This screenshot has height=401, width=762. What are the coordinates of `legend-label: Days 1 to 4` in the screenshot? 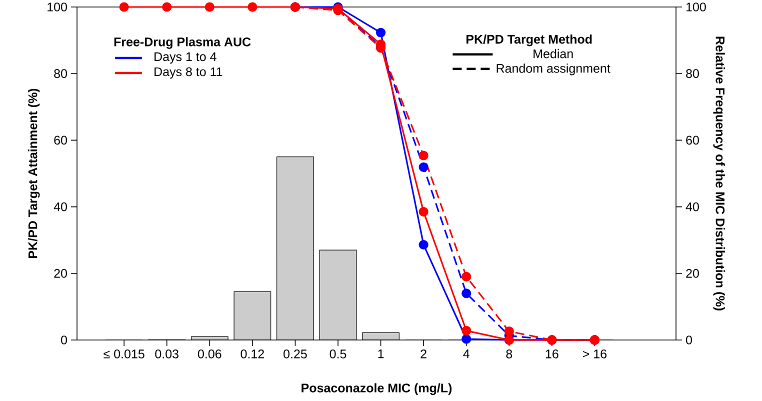 It's located at (185, 58).